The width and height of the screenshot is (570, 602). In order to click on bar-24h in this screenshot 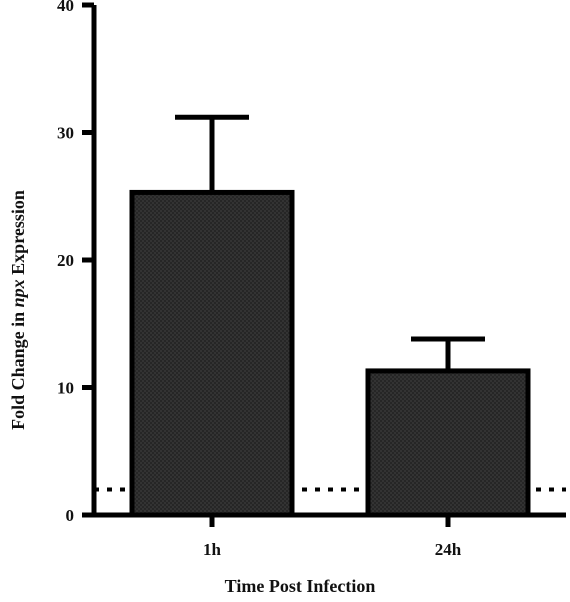, I will do `click(448, 443)`.